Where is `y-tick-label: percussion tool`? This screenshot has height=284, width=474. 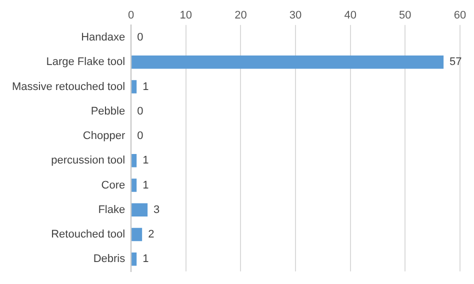 y-tick-label: percussion tool is located at coordinates (88, 160).